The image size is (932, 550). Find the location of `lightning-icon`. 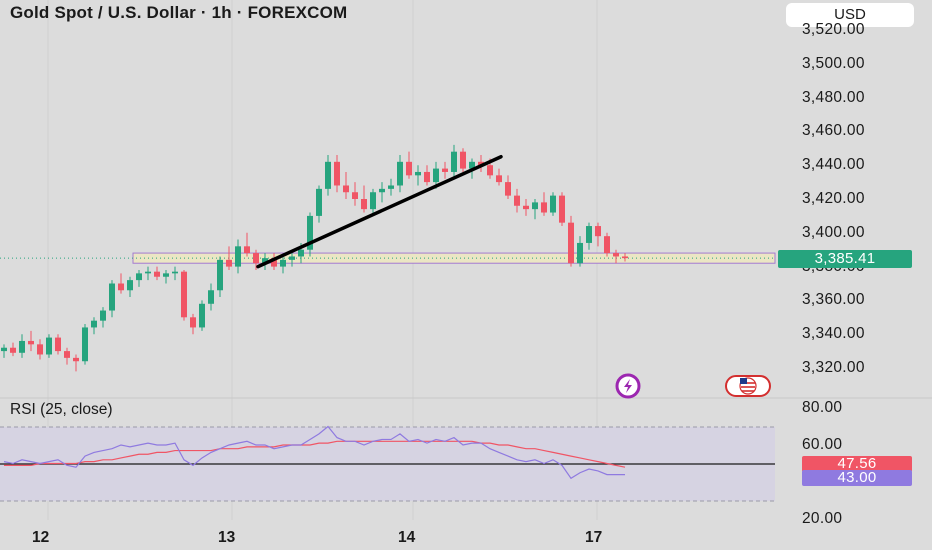

lightning-icon is located at coordinates (628, 386).